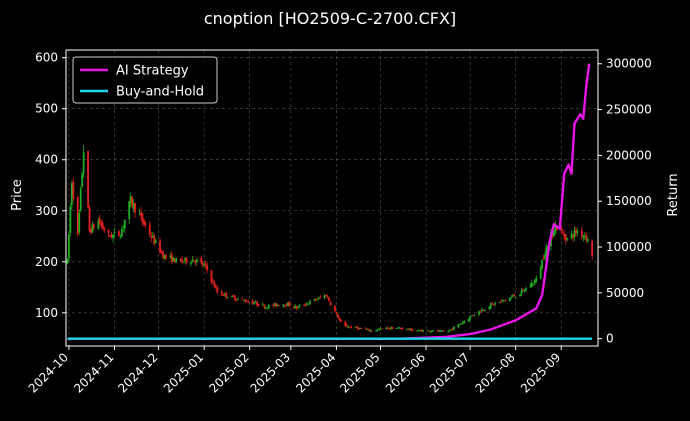 The width and height of the screenshot is (690, 421). Describe the element at coordinates (160, 92) in the screenshot. I see `legend-label: Buy-and-Hold` at that location.